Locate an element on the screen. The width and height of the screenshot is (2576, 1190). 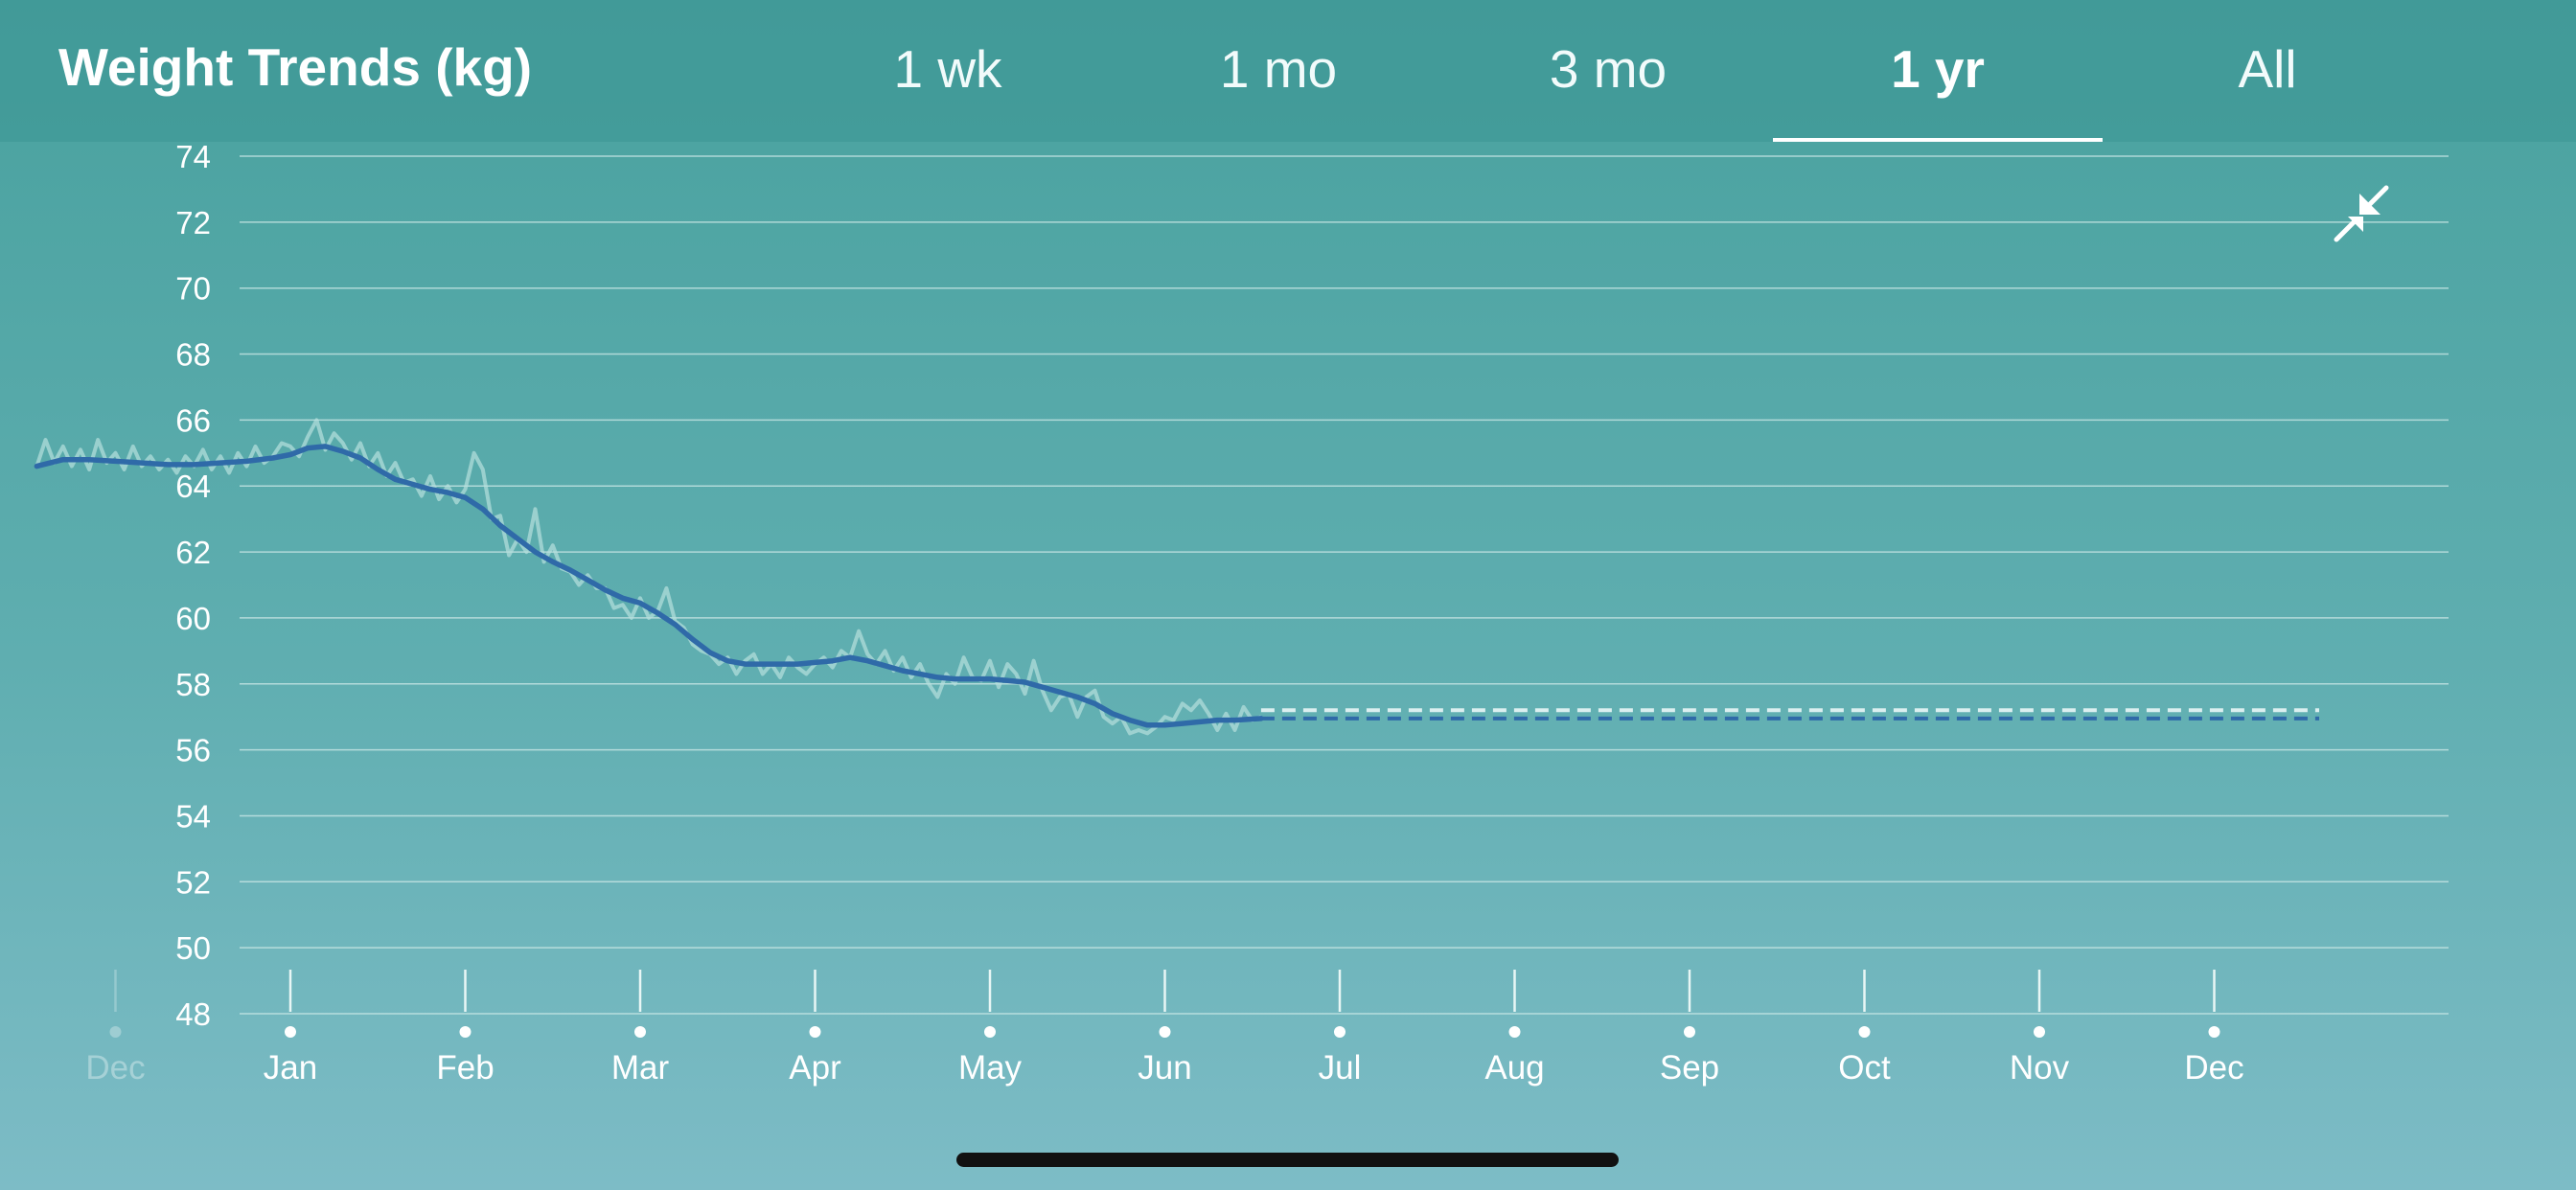
y-tick-label: 66 is located at coordinates (193, 420).